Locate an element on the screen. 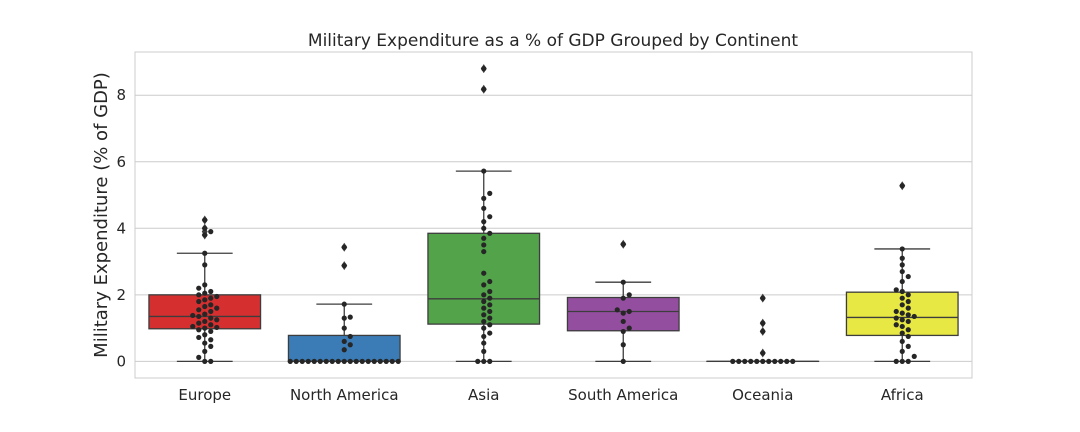 Image resolution: width=1080 pixels, height=432 pixels. y-tick-label: 6 is located at coordinates (121, 162).